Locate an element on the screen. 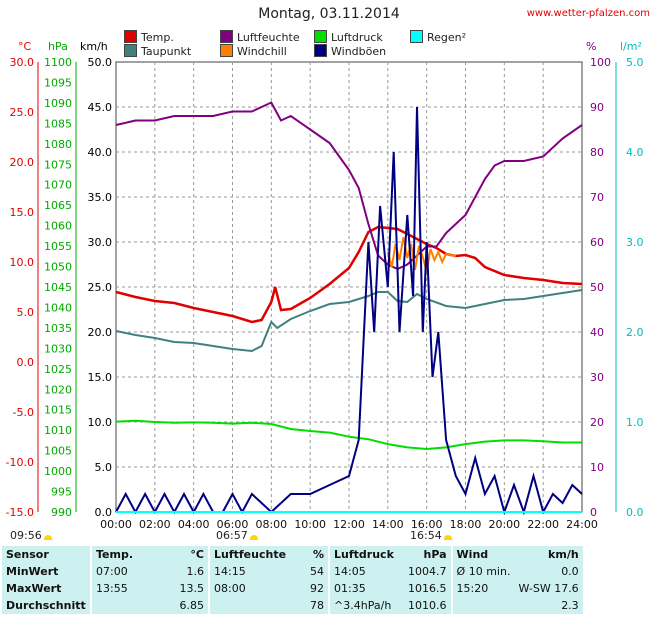 This screenshot has width=658, height=620. temp-unit: °C is located at coordinates (25, 46).